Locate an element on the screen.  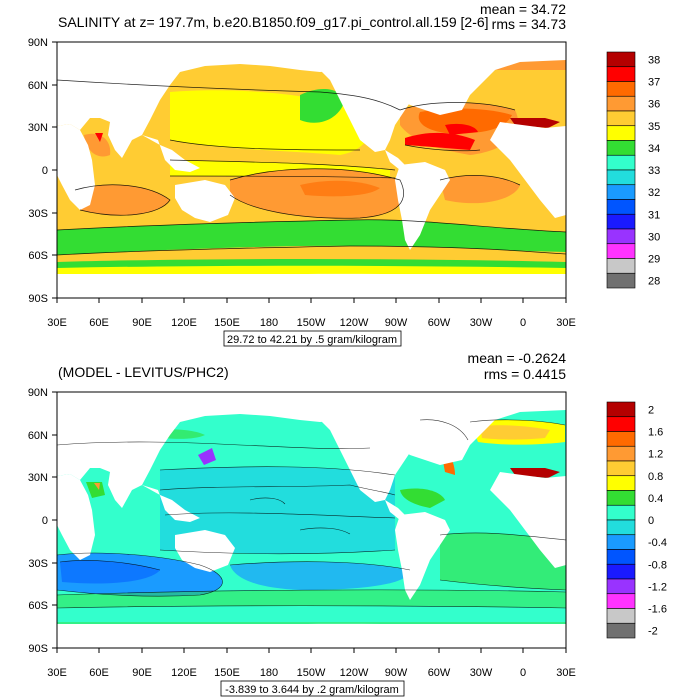
difference-colorbar: 2 1.6 1.2 0.8 0.4 0 -0.4 -0.8 -1.2 -1.6 -2 is located at coordinates (636, 520).